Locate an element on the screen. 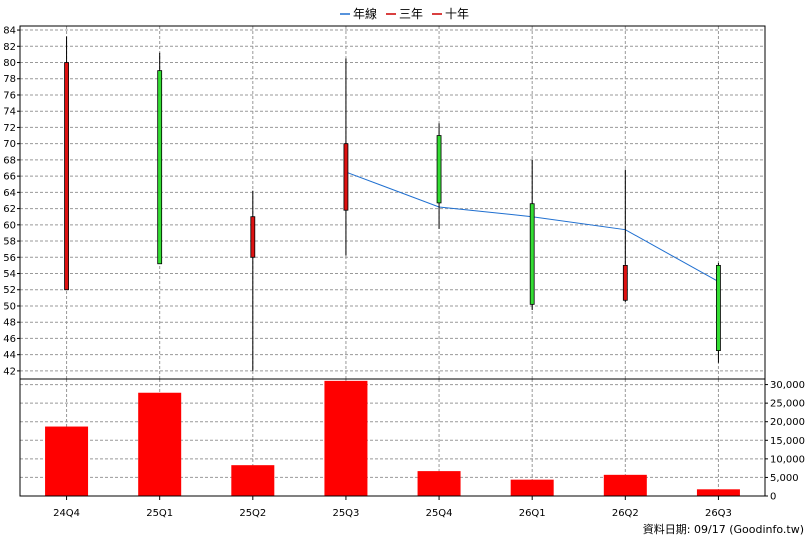  price-tick-label: 84 is located at coordinates (9, 31).